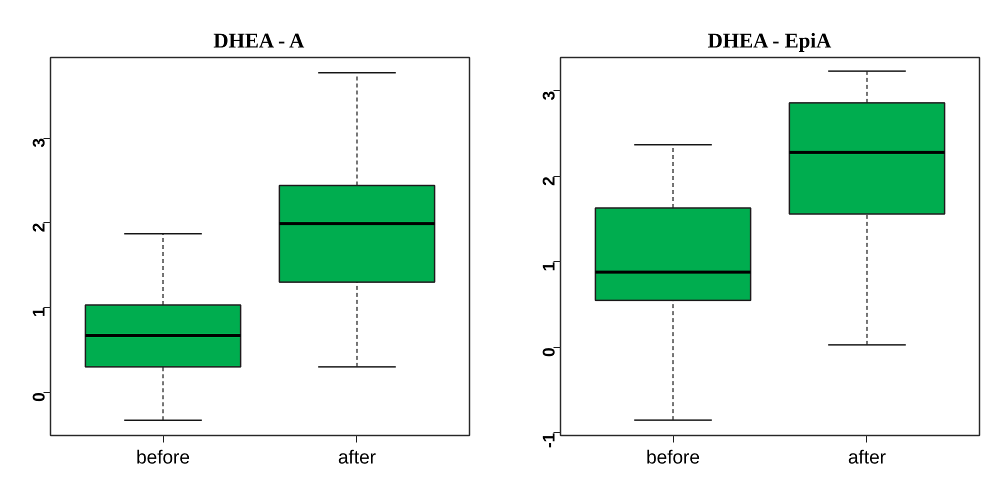 This screenshot has height=479, width=982. What do you see at coordinates (770, 40) in the screenshot?
I see `chart-title: DHEA - EpiA` at bounding box center [770, 40].